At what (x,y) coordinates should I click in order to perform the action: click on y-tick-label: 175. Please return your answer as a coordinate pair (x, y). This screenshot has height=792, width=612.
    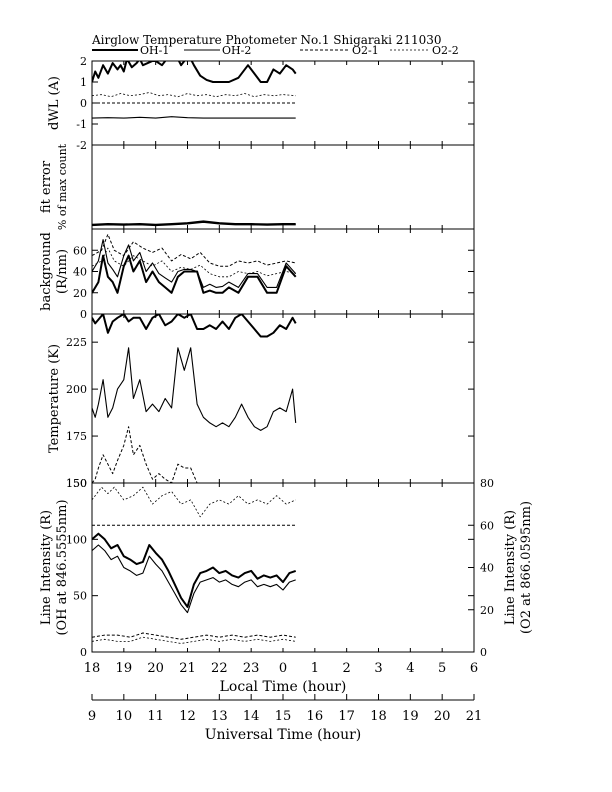
    Looking at the image, I should click on (76, 436).